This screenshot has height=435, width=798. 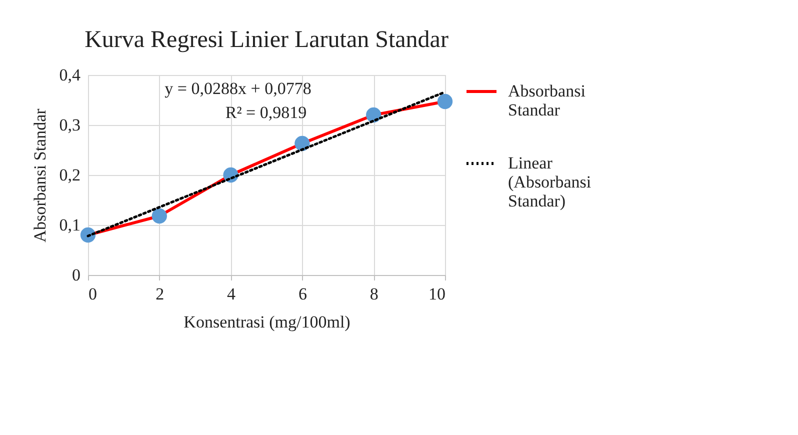 I want to click on x-tick-label: 8, so click(x=374, y=294).